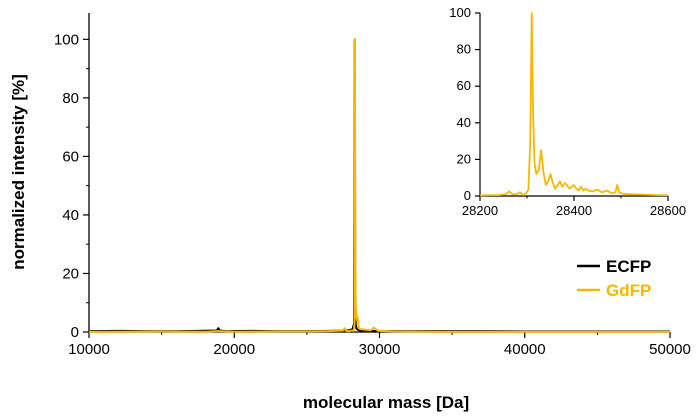  I want to click on x-tick-label: 28200, so click(480, 210).